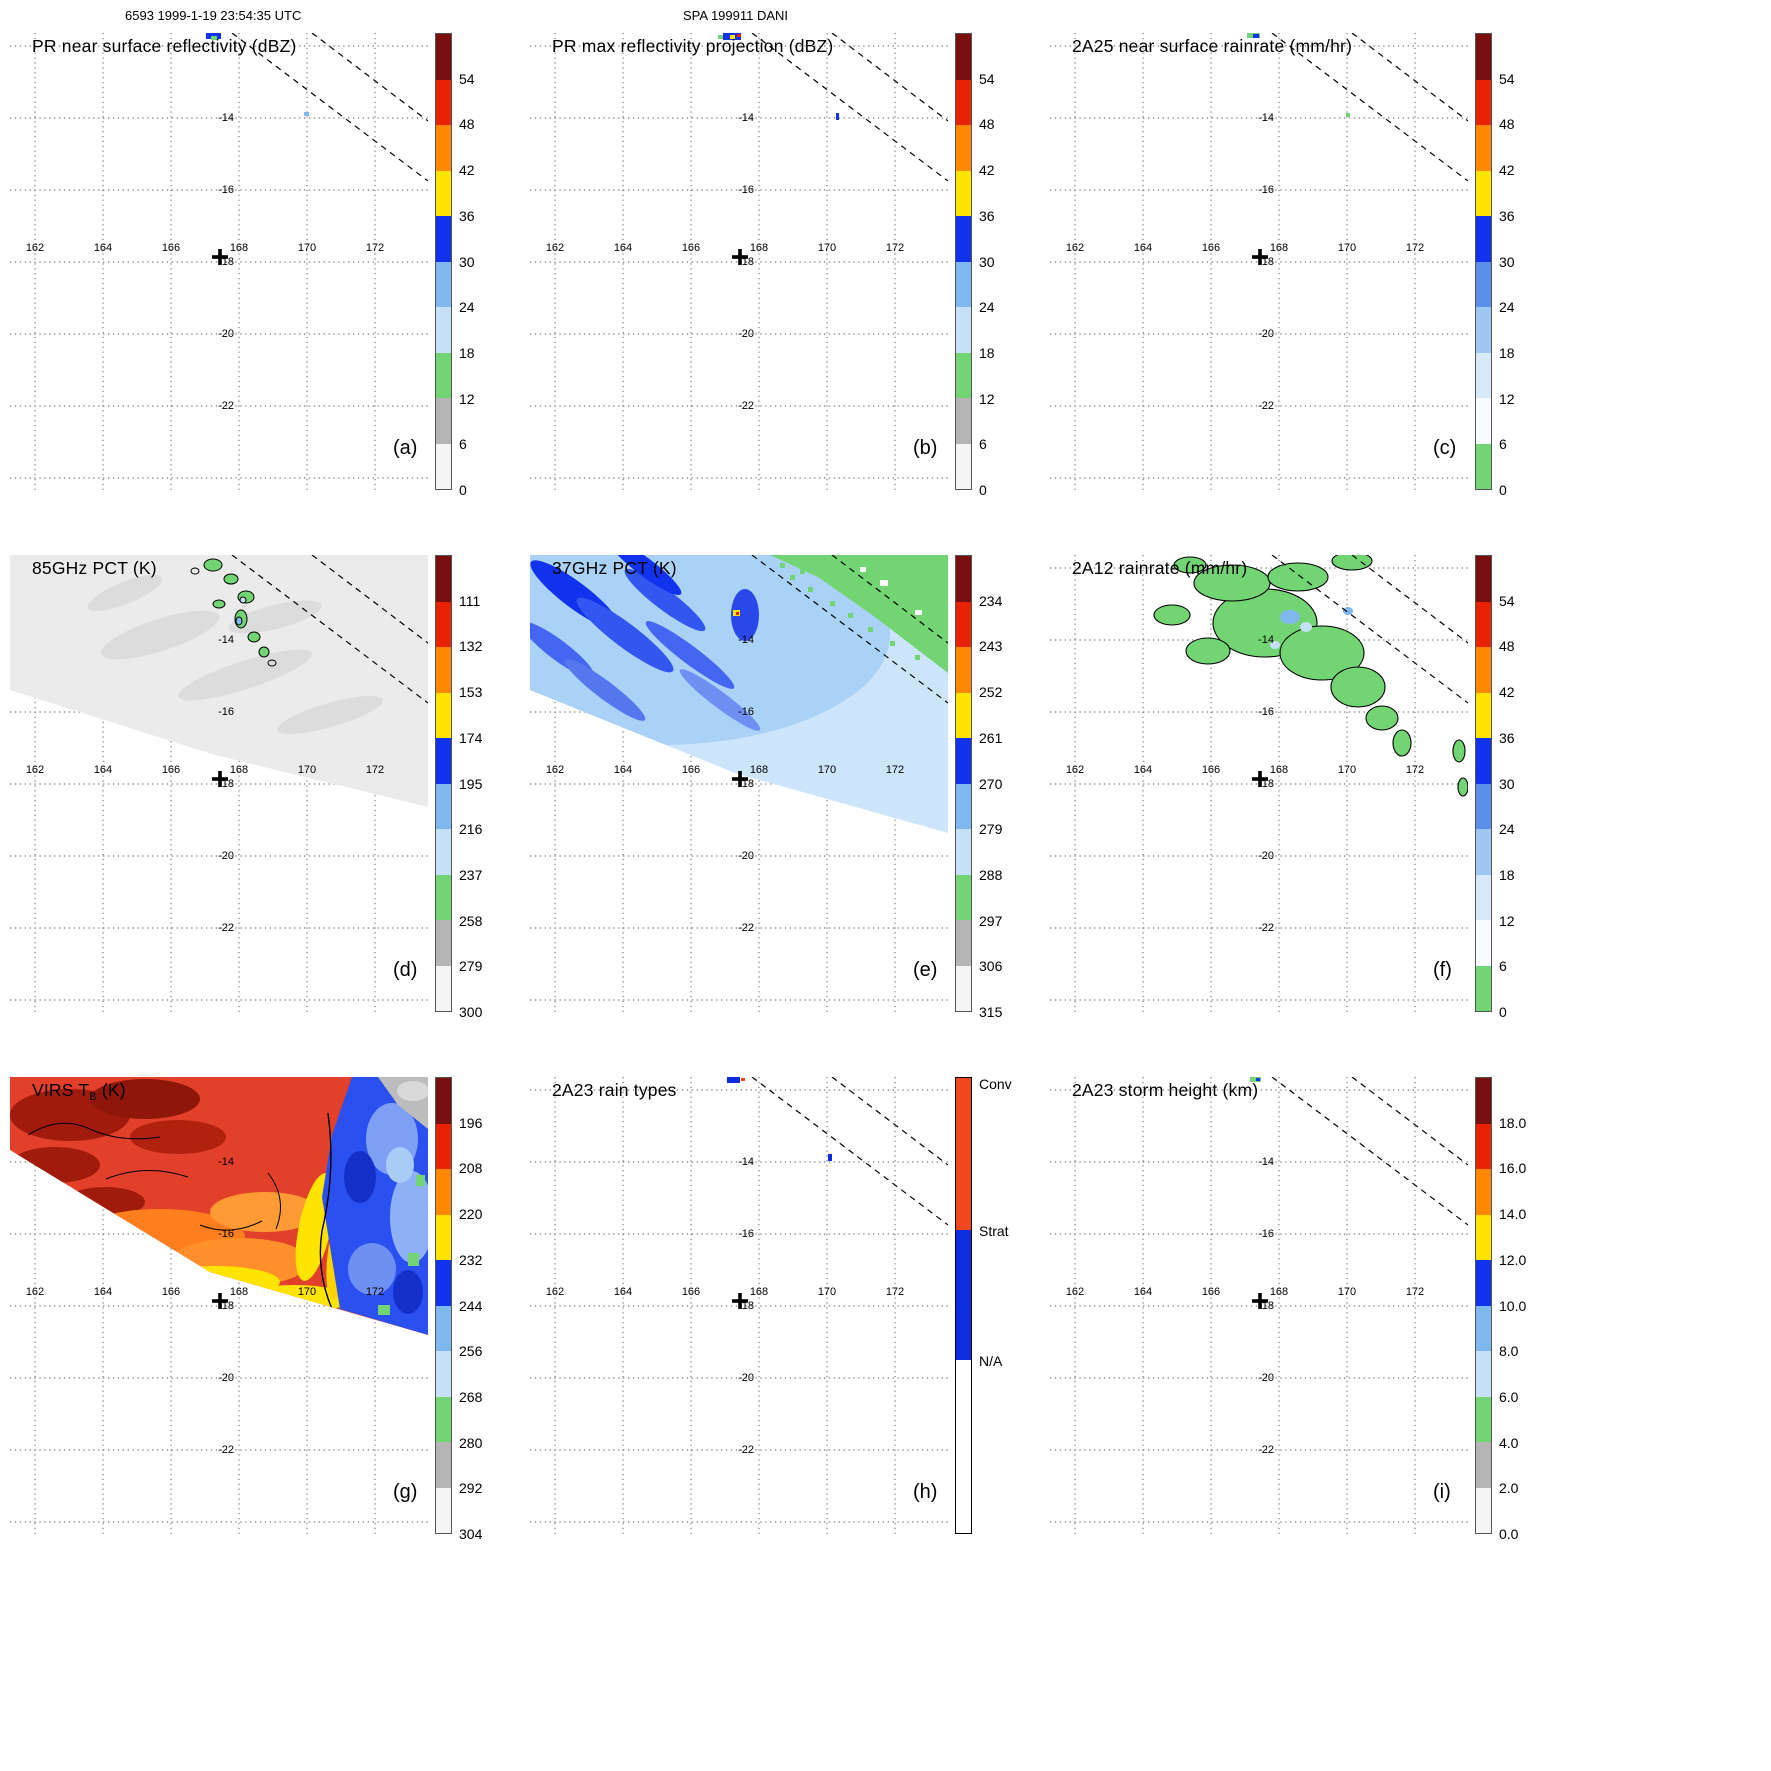 Image resolution: width=1771 pixels, height=1771 pixels. I want to click on colorbar-a, so click(443, 261).